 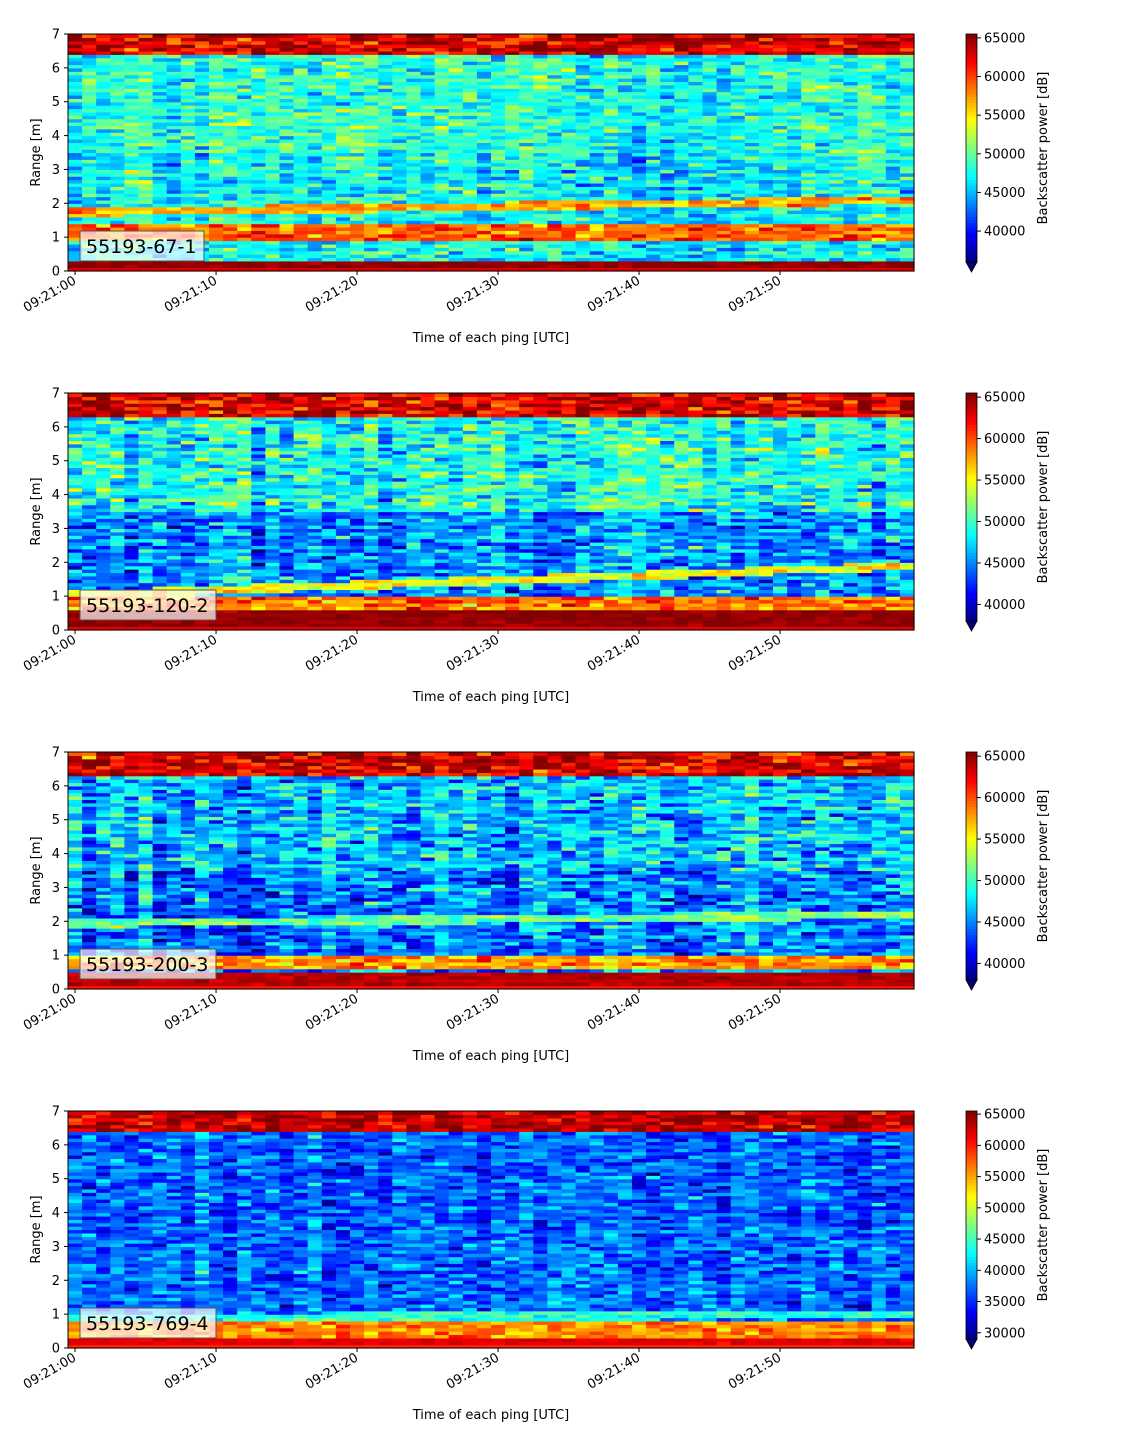 What do you see at coordinates (473, 294) in the screenshot?
I see `x-tick-label: 09:21:30` at bounding box center [473, 294].